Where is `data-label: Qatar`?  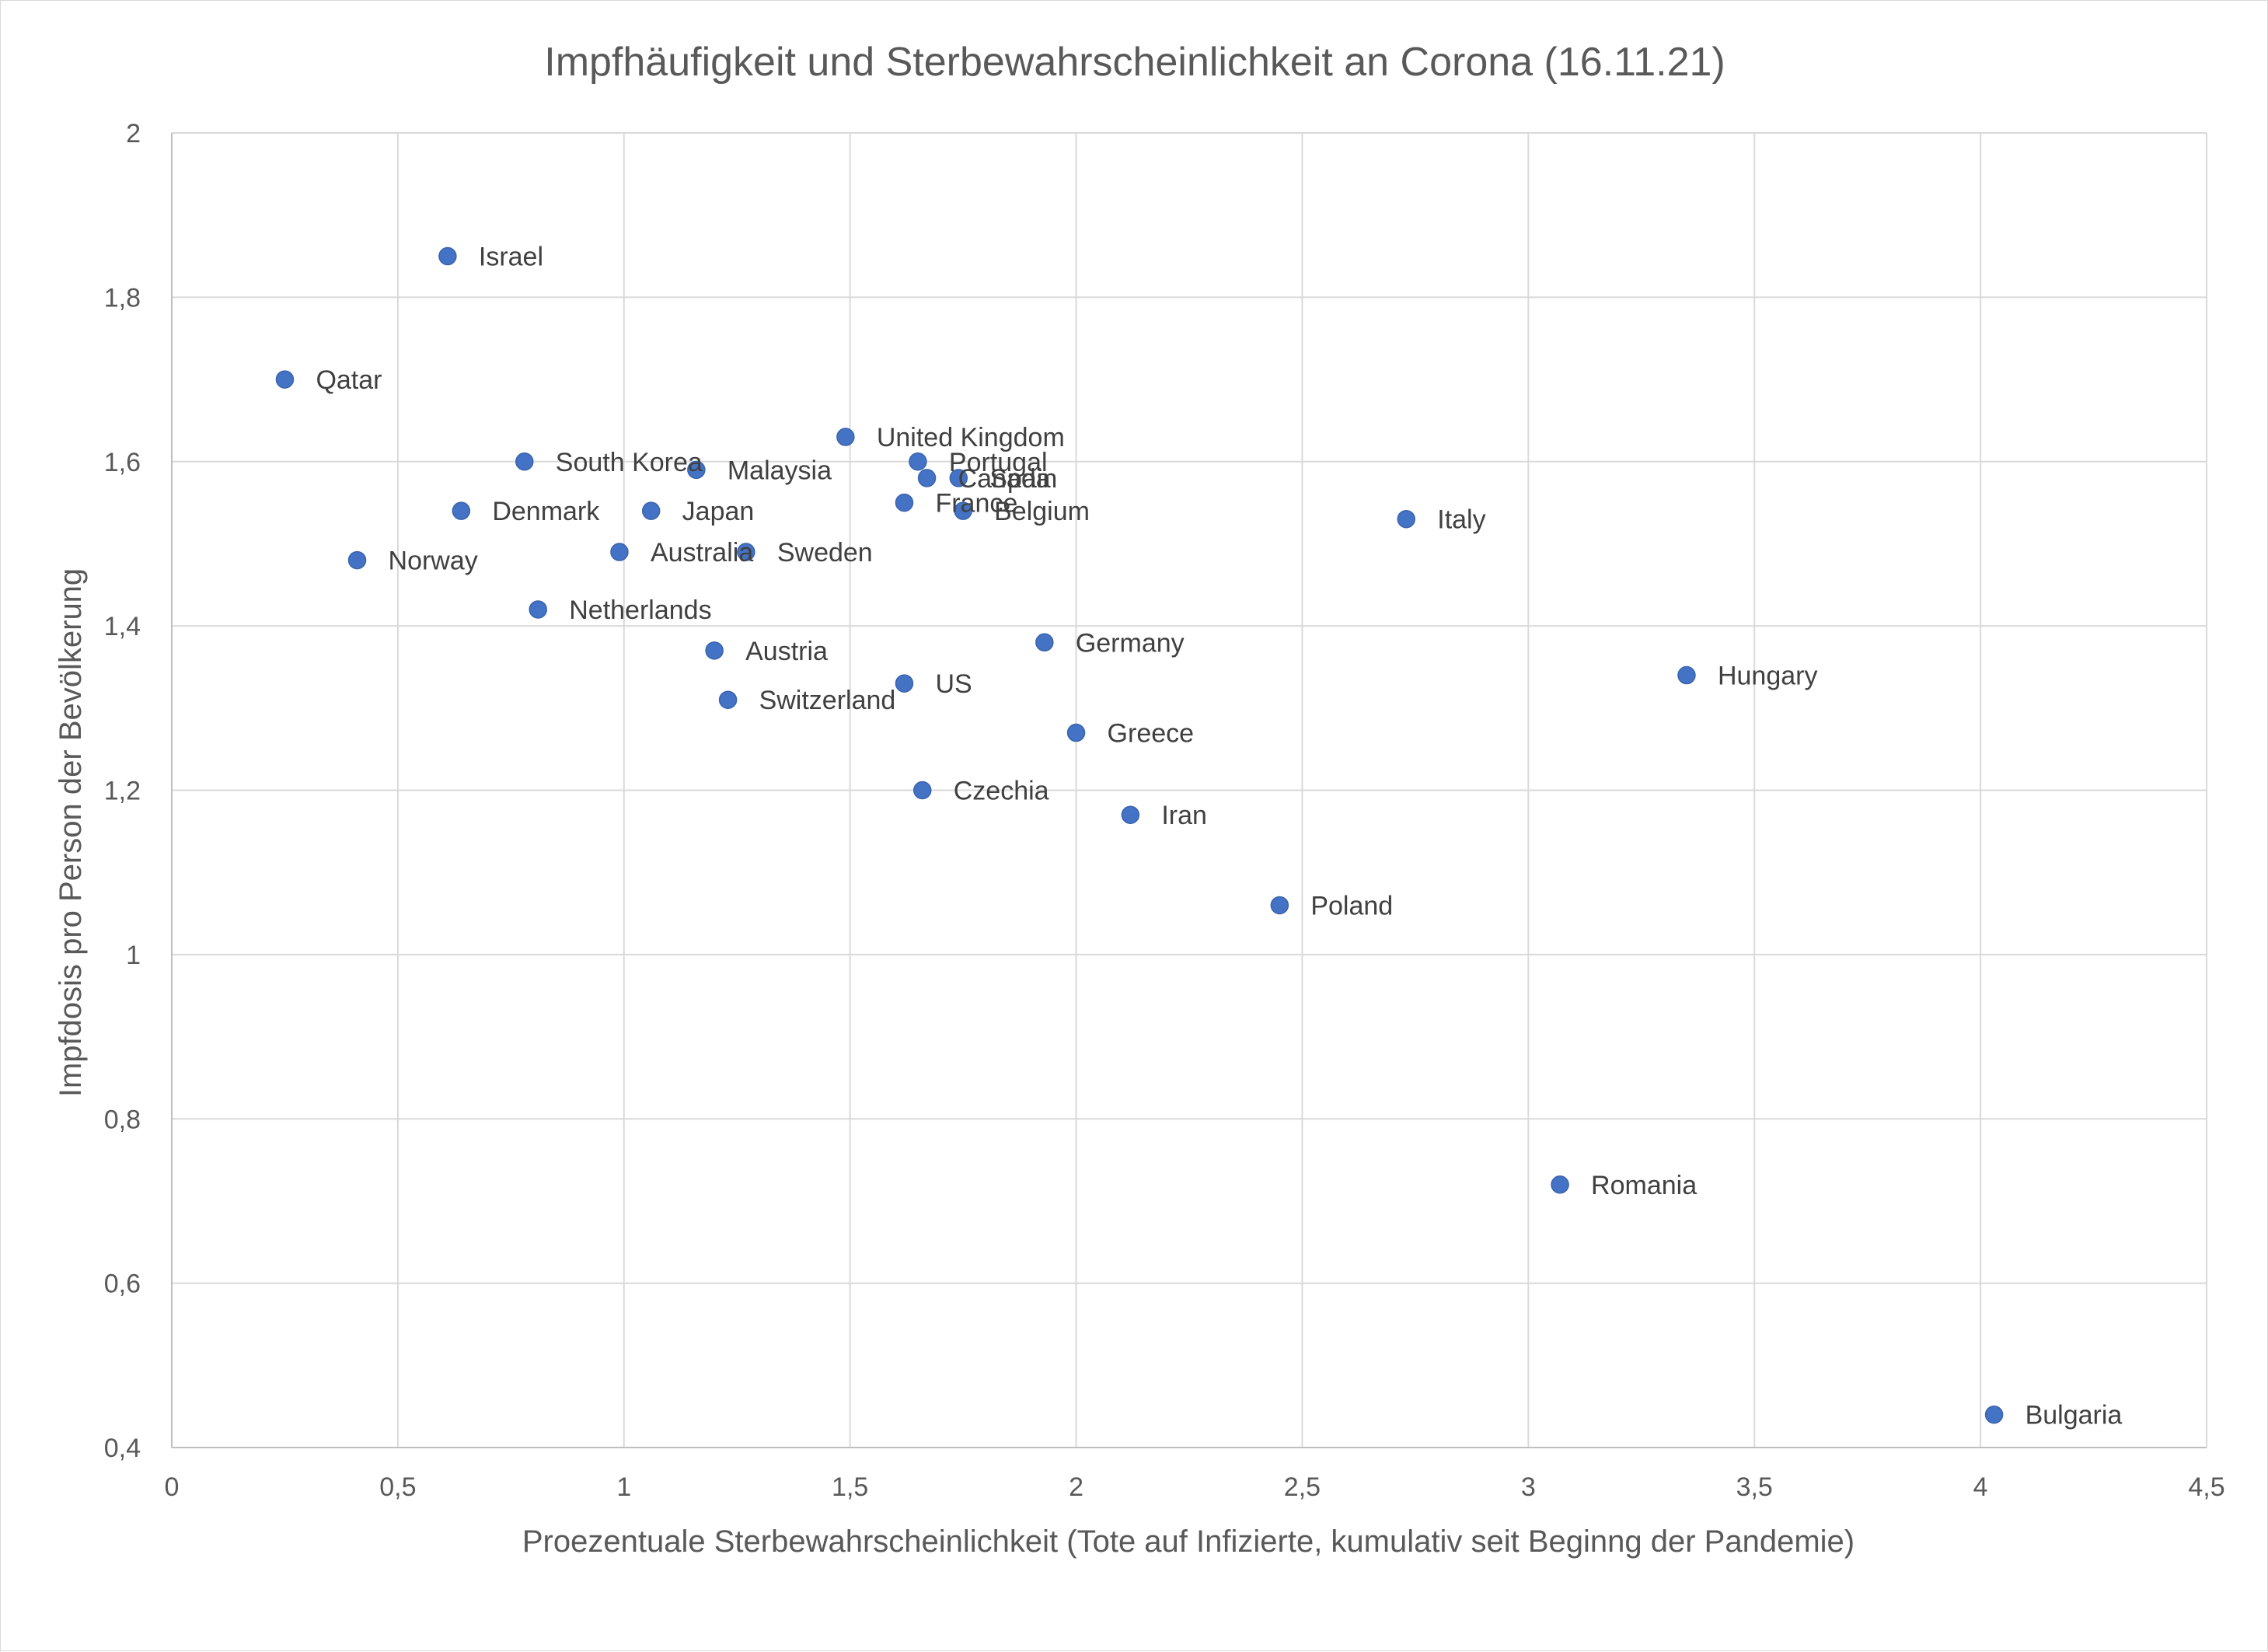
data-label: Qatar is located at coordinates (349, 380).